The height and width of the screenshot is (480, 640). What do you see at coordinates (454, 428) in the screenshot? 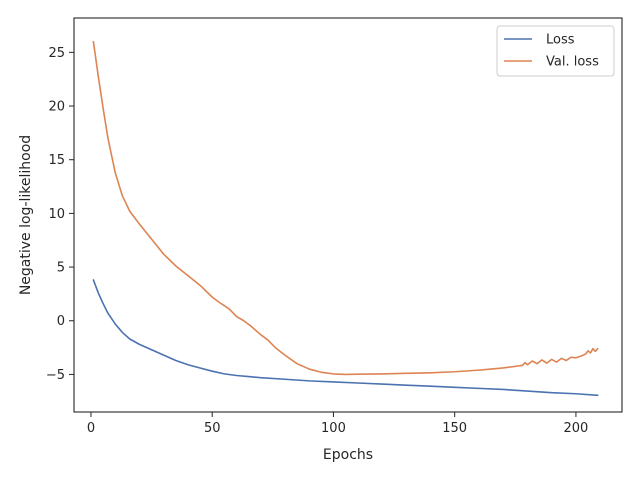
I see `x-tick-label: 150` at bounding box center [454, 428].